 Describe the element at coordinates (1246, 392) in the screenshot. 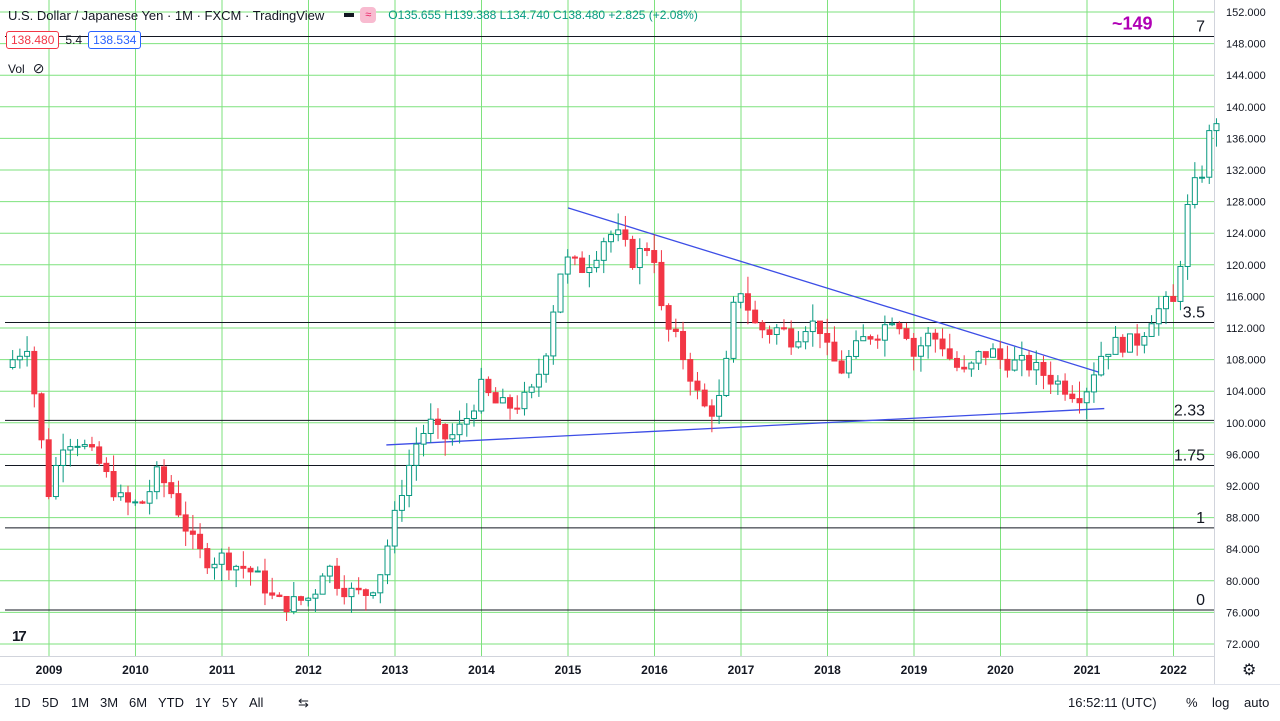

I see `y-tick-label: 104.000` at that location.